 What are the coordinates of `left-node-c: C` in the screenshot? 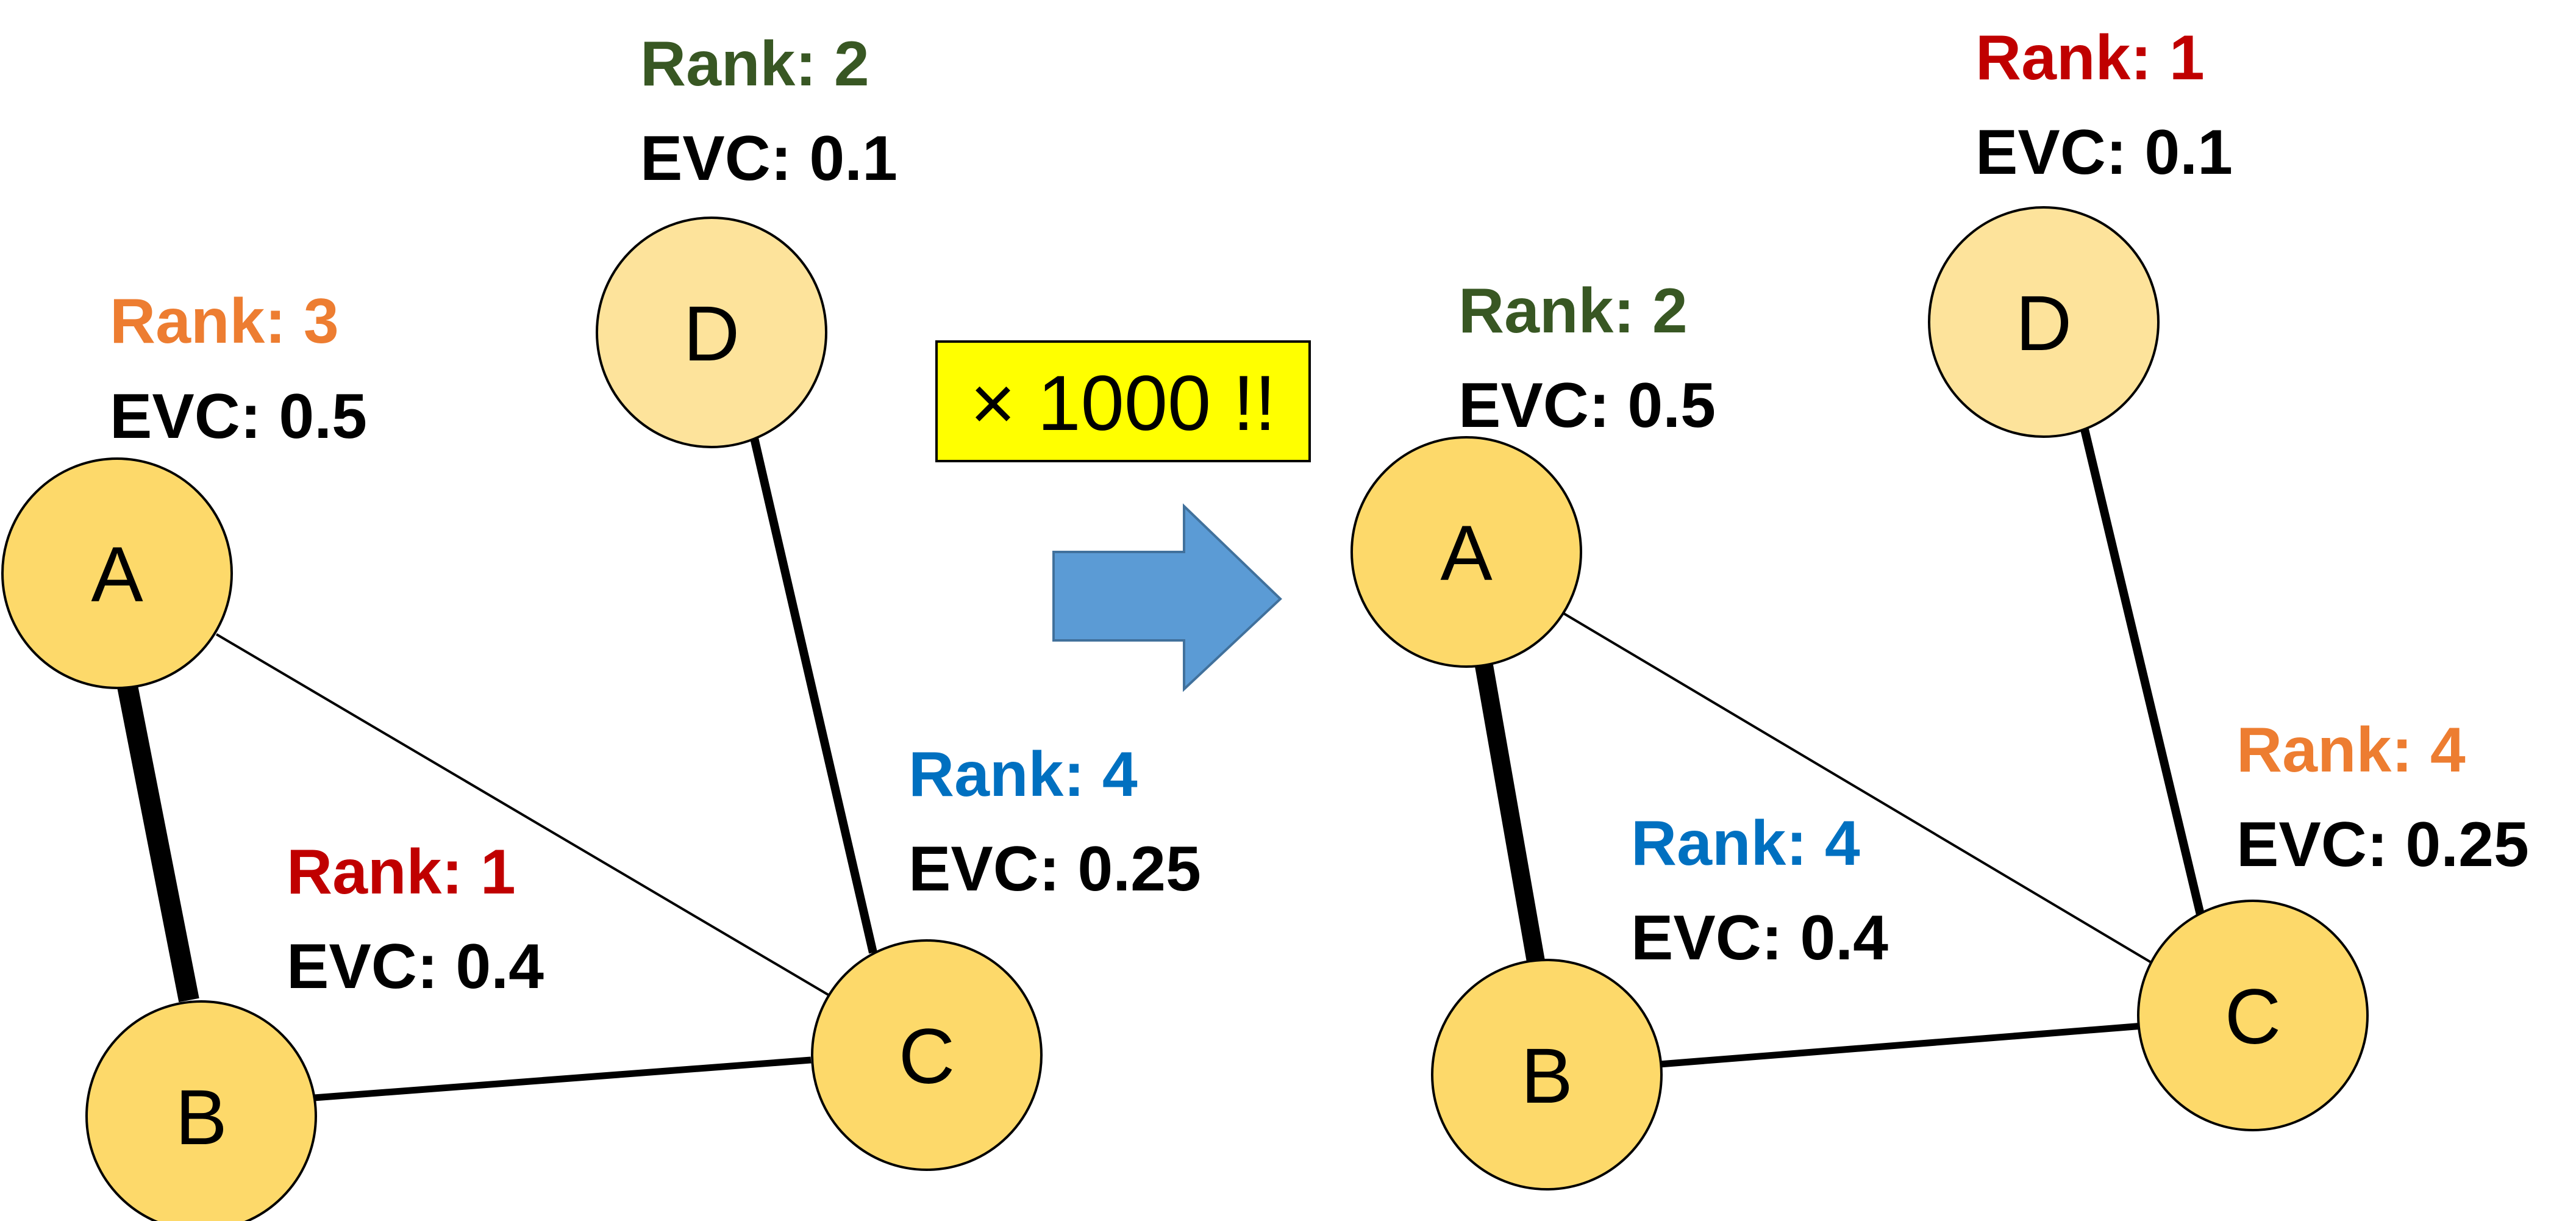 It's located at (927, 1055).